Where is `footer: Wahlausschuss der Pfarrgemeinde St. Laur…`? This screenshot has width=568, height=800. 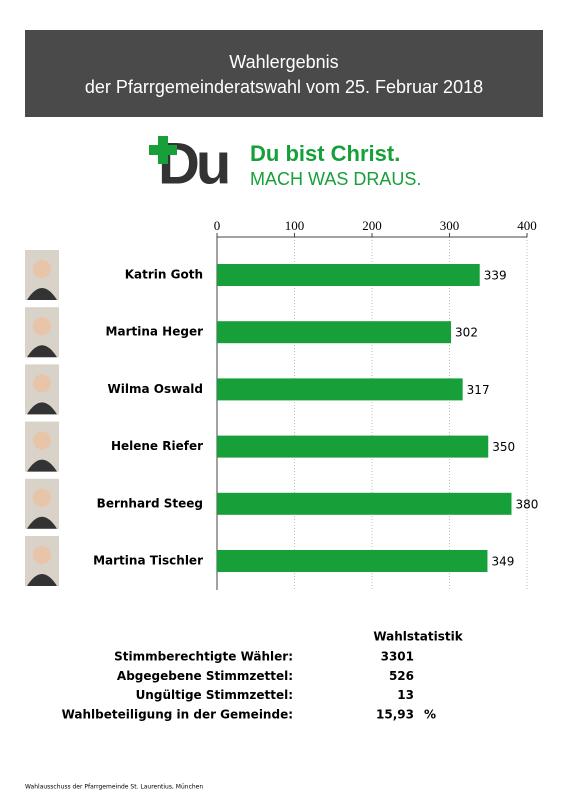 footer: Wahlausschuss der Pfarrgemeinde St. Laur… is located at coordinates (114, 787).